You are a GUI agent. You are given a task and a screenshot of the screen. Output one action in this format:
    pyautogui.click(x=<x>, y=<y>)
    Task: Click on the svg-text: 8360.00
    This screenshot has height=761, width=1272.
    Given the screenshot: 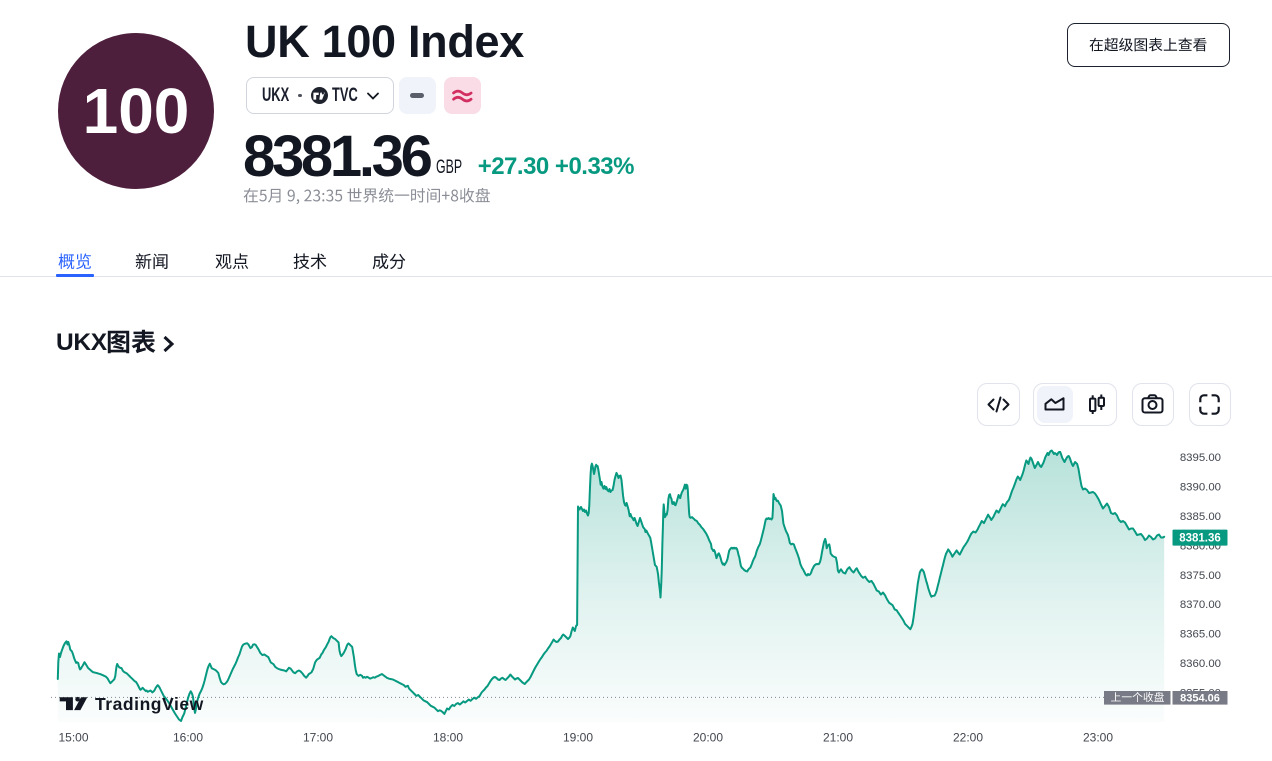 What is the action you would take?
    pyautogui.click(x=1200, y=664)
    